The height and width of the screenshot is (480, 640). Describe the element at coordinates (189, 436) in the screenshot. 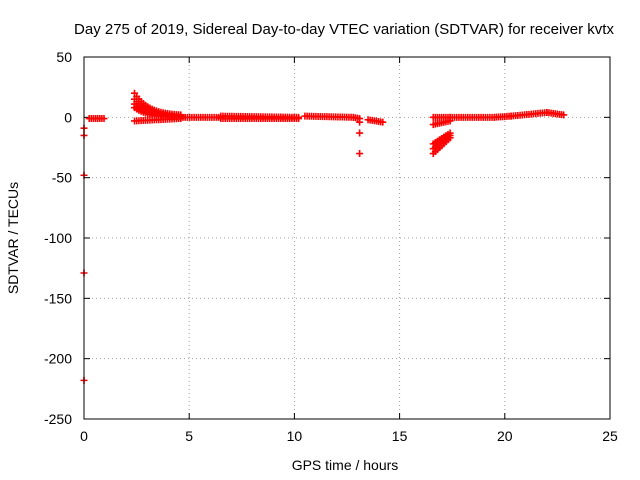

I see `x-tick-label: 5` at that location.